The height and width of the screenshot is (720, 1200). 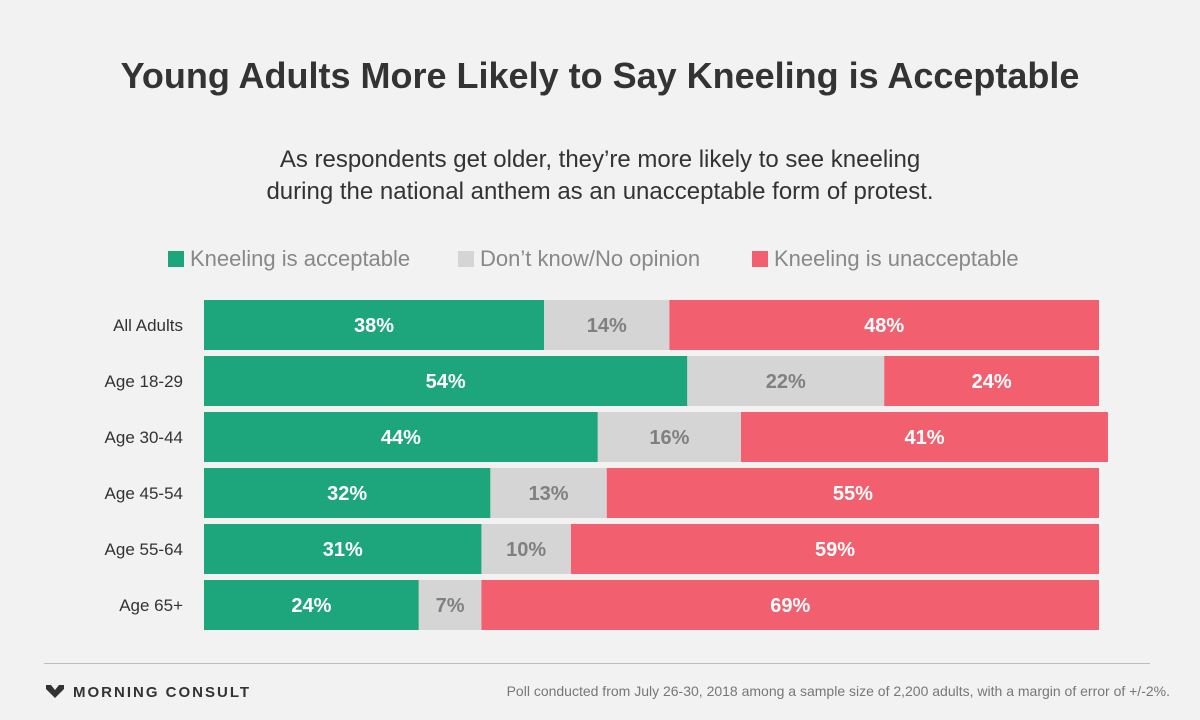 What do you see at coordinates (597, 663) in the screenshot?
I see `footer-divider` at bounding box center [597, 663].